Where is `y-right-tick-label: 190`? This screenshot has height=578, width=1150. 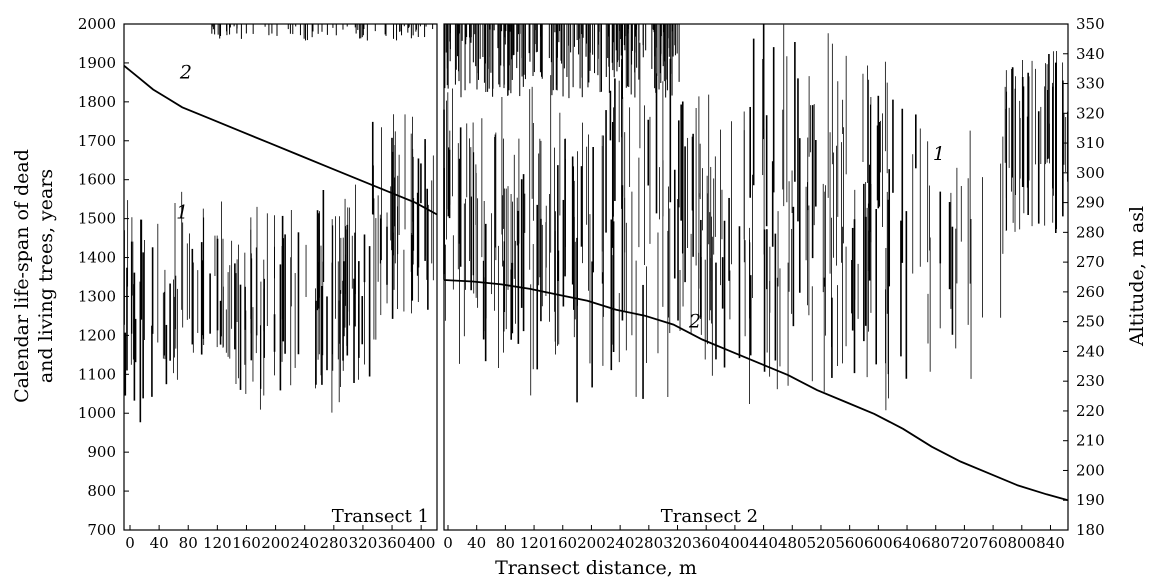 y-right-tick-label: 190 is located at coordinates (1090, 500).